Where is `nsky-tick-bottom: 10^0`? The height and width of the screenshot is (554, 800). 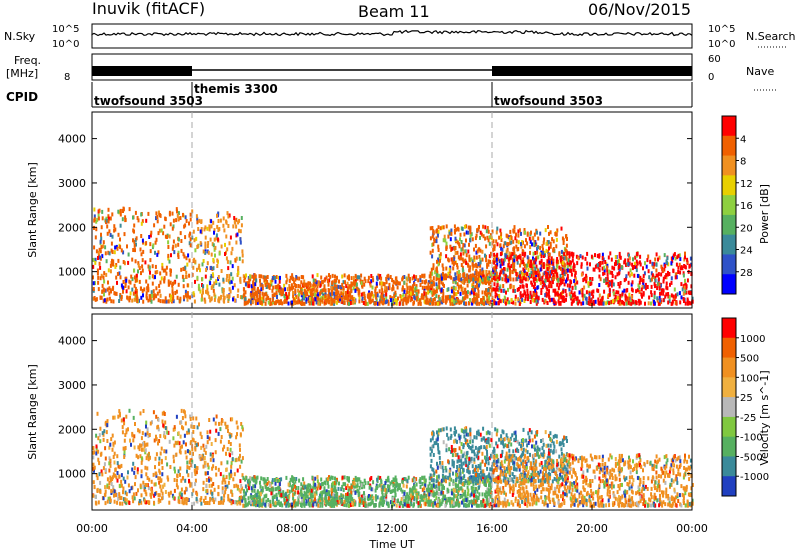 nsky-tick-bottom: 10^0 is located at coordinates (65, 44).